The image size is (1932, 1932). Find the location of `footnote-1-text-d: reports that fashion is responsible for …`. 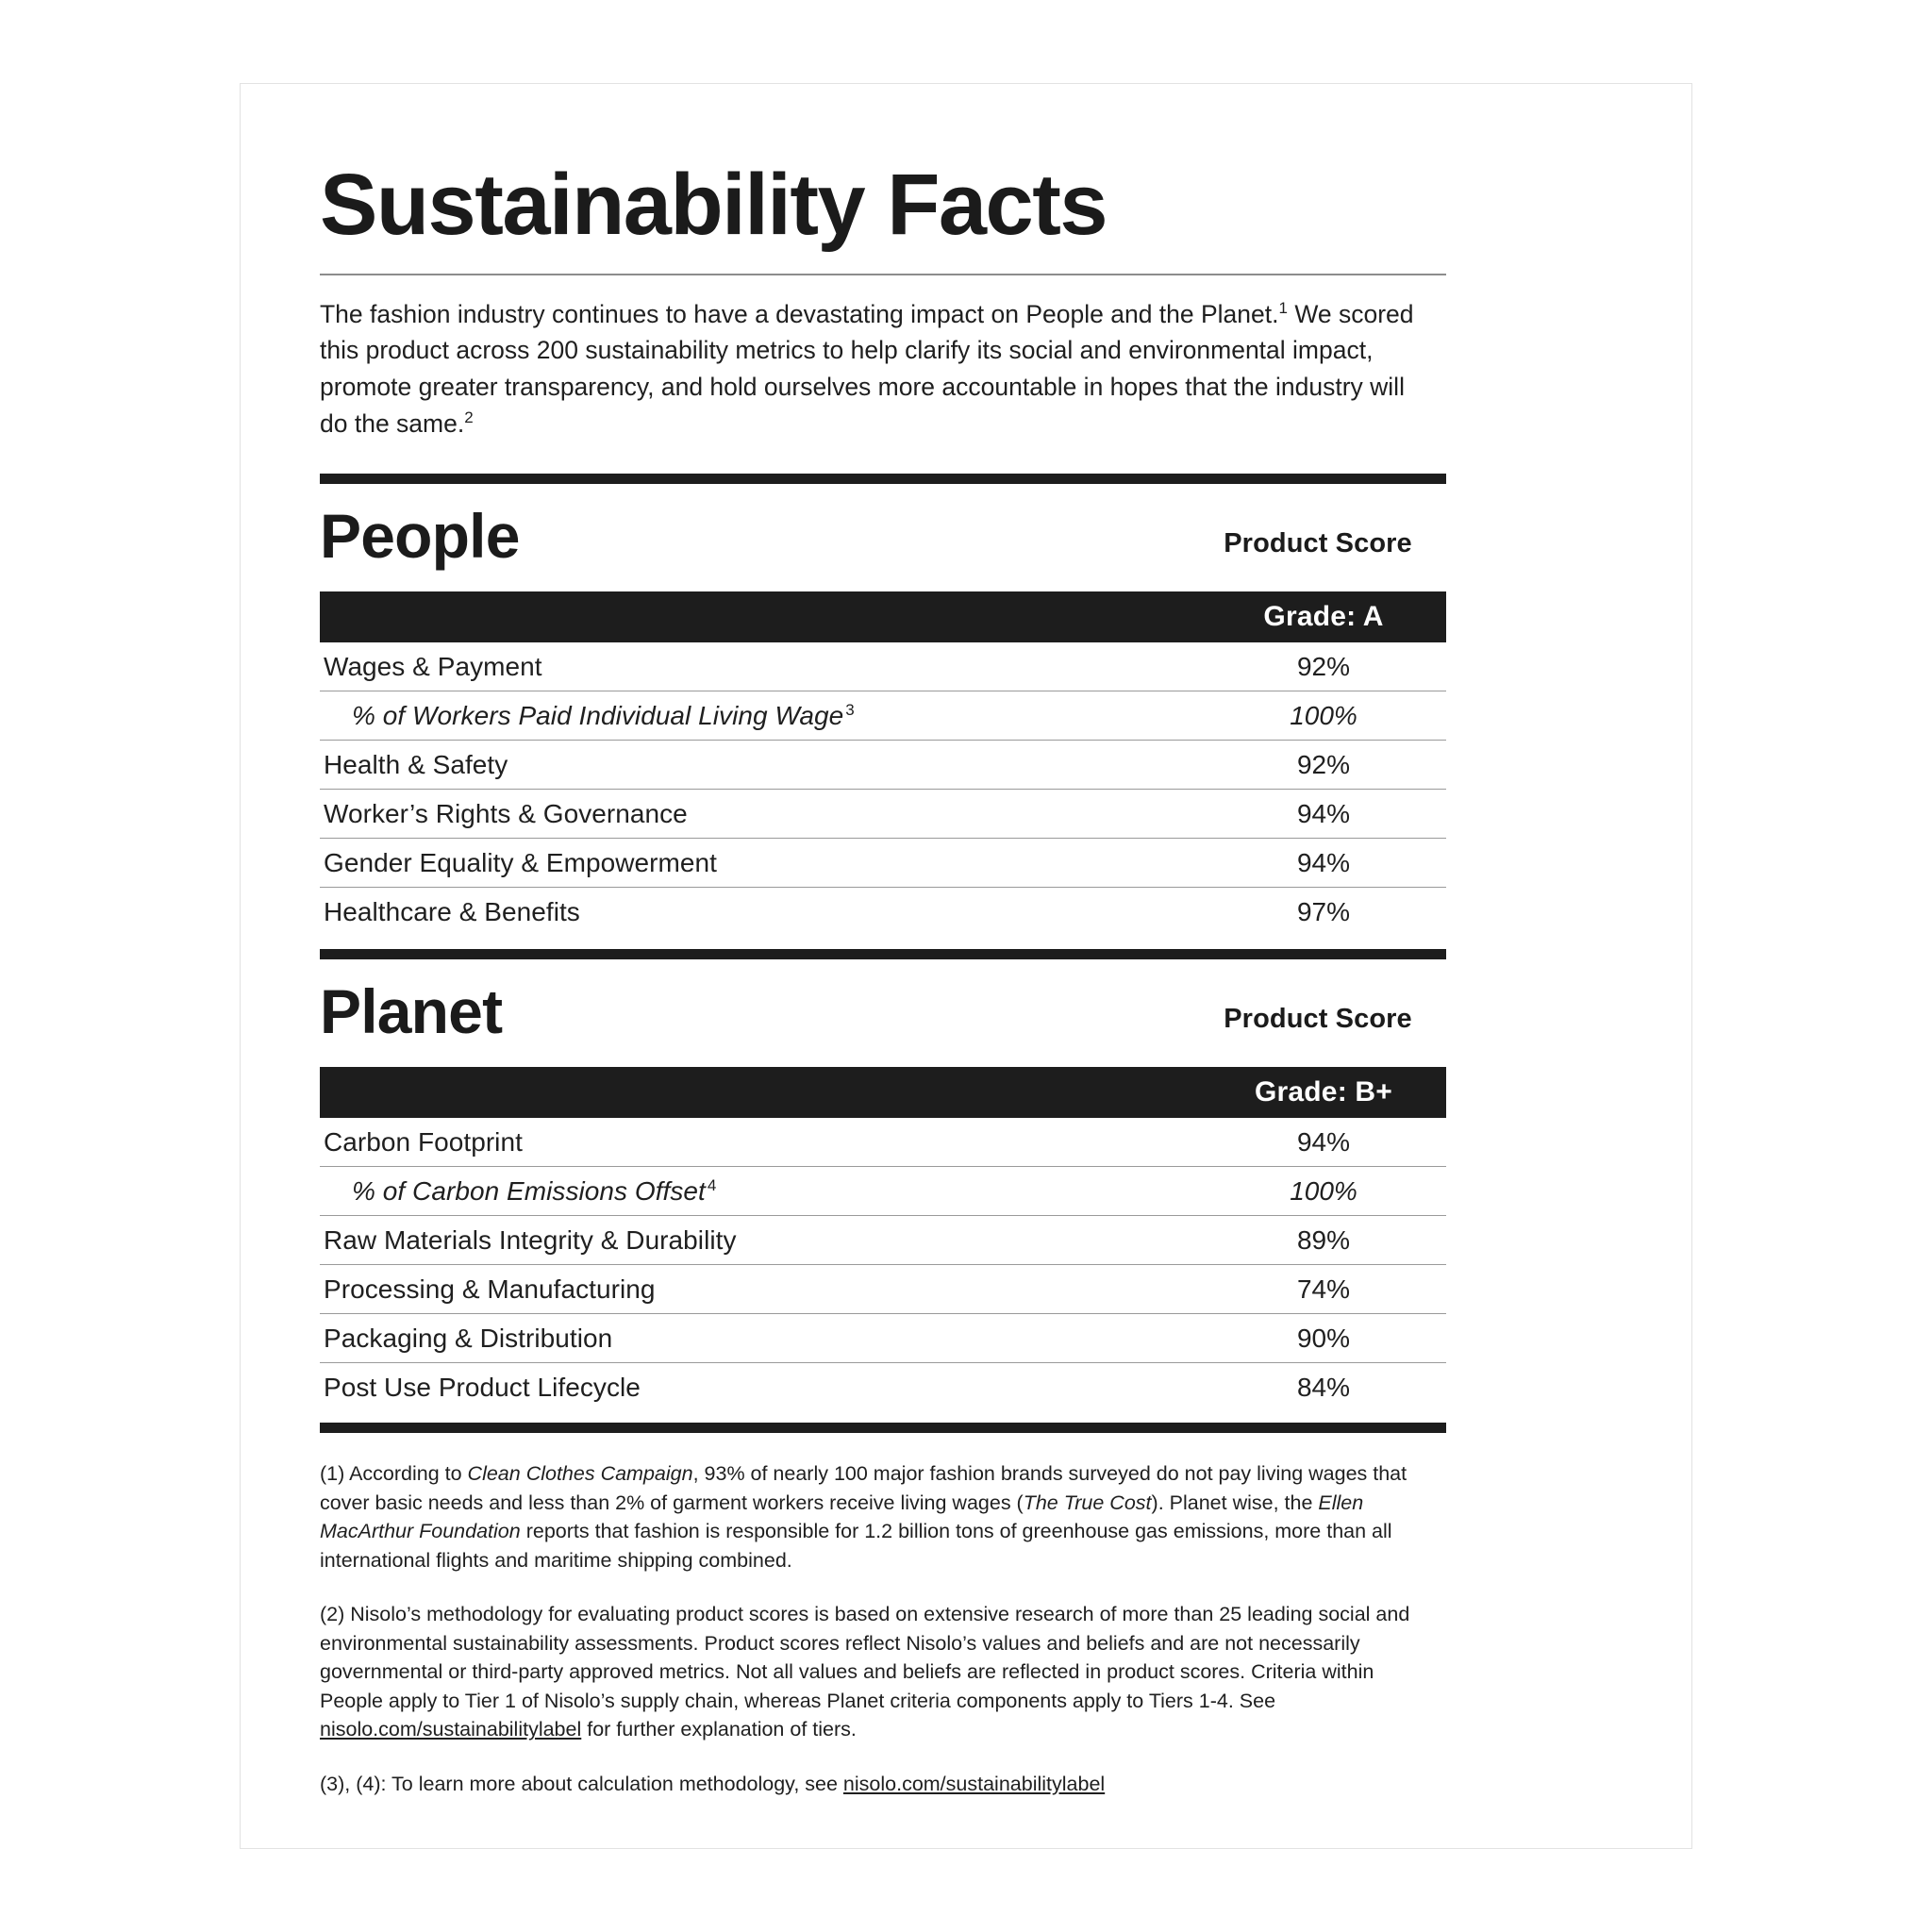

footnote-1-text-d: reports that fashion is responsible for … is located at coordinates (856, 1546).